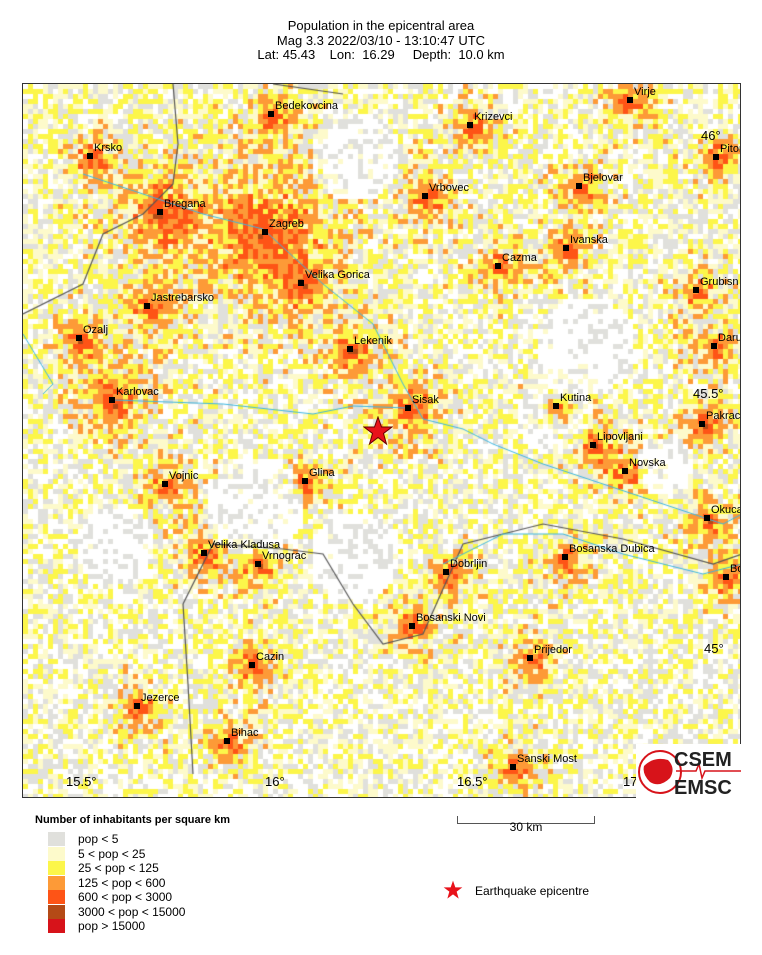 The width and height of the screenshot is (762, 955). I want to click on scale-bar, so click(526, 820).